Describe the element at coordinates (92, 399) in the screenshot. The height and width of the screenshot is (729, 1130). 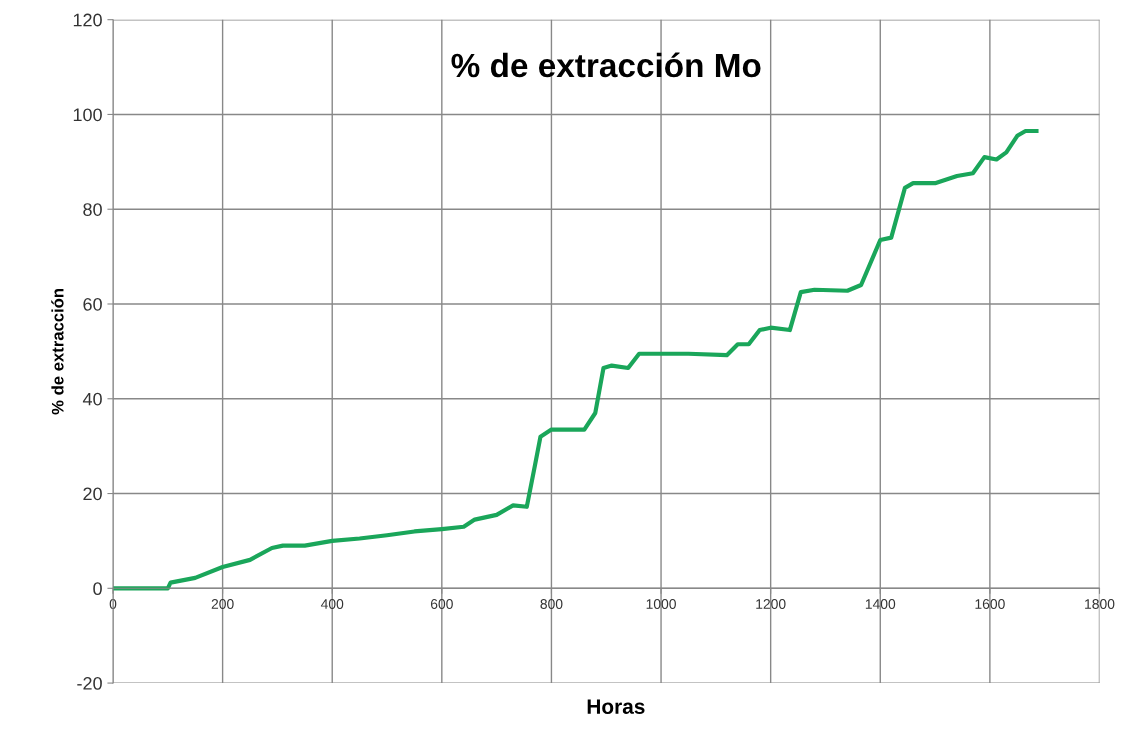
I see `y-tick-label: 40` at that location.